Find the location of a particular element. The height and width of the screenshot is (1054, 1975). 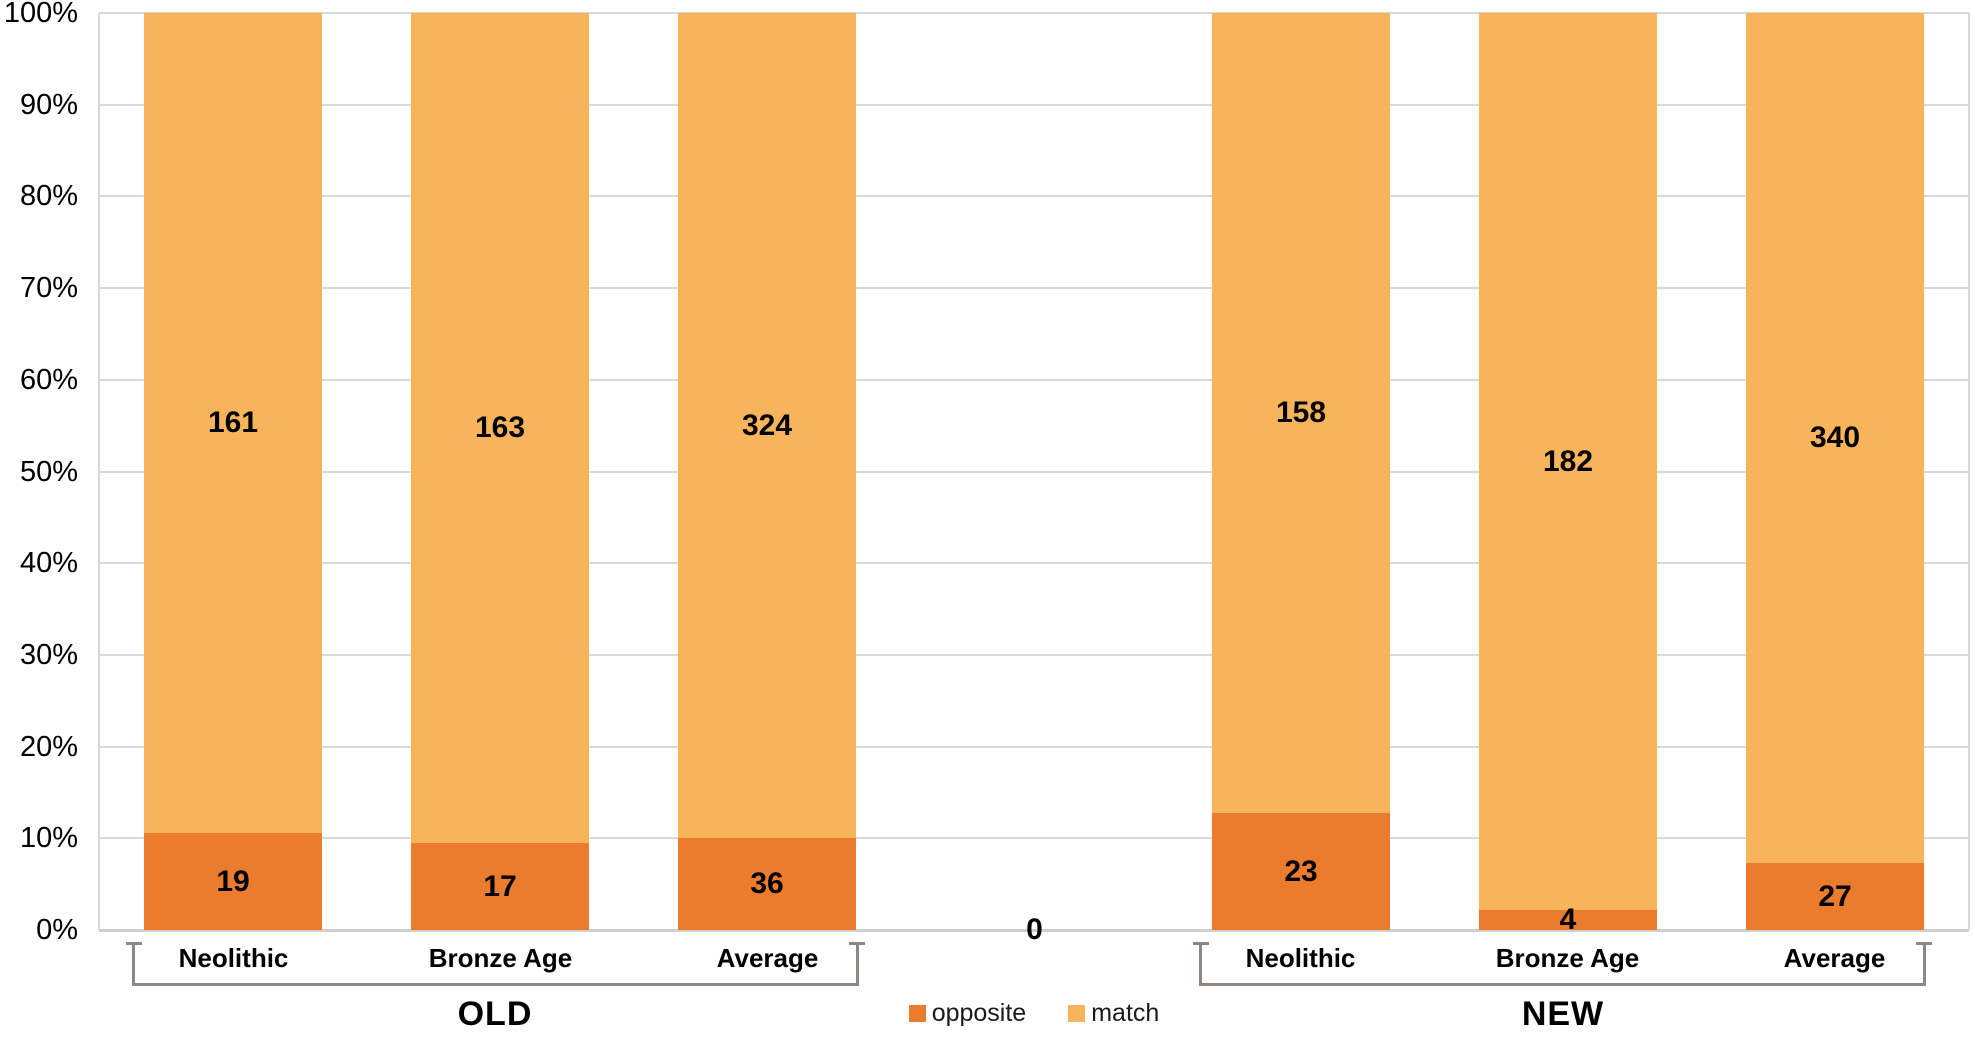

bar-value-label-match: 158 is located at coordinates (1301, 412).